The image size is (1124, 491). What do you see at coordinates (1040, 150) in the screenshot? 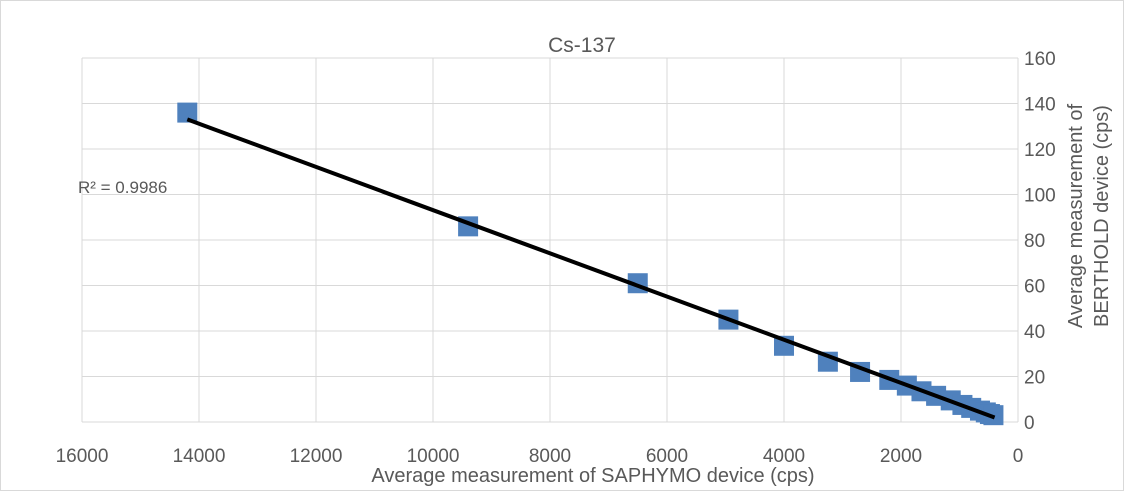
I see `y-tick-label: 120` at bounding box center [1040, 150].